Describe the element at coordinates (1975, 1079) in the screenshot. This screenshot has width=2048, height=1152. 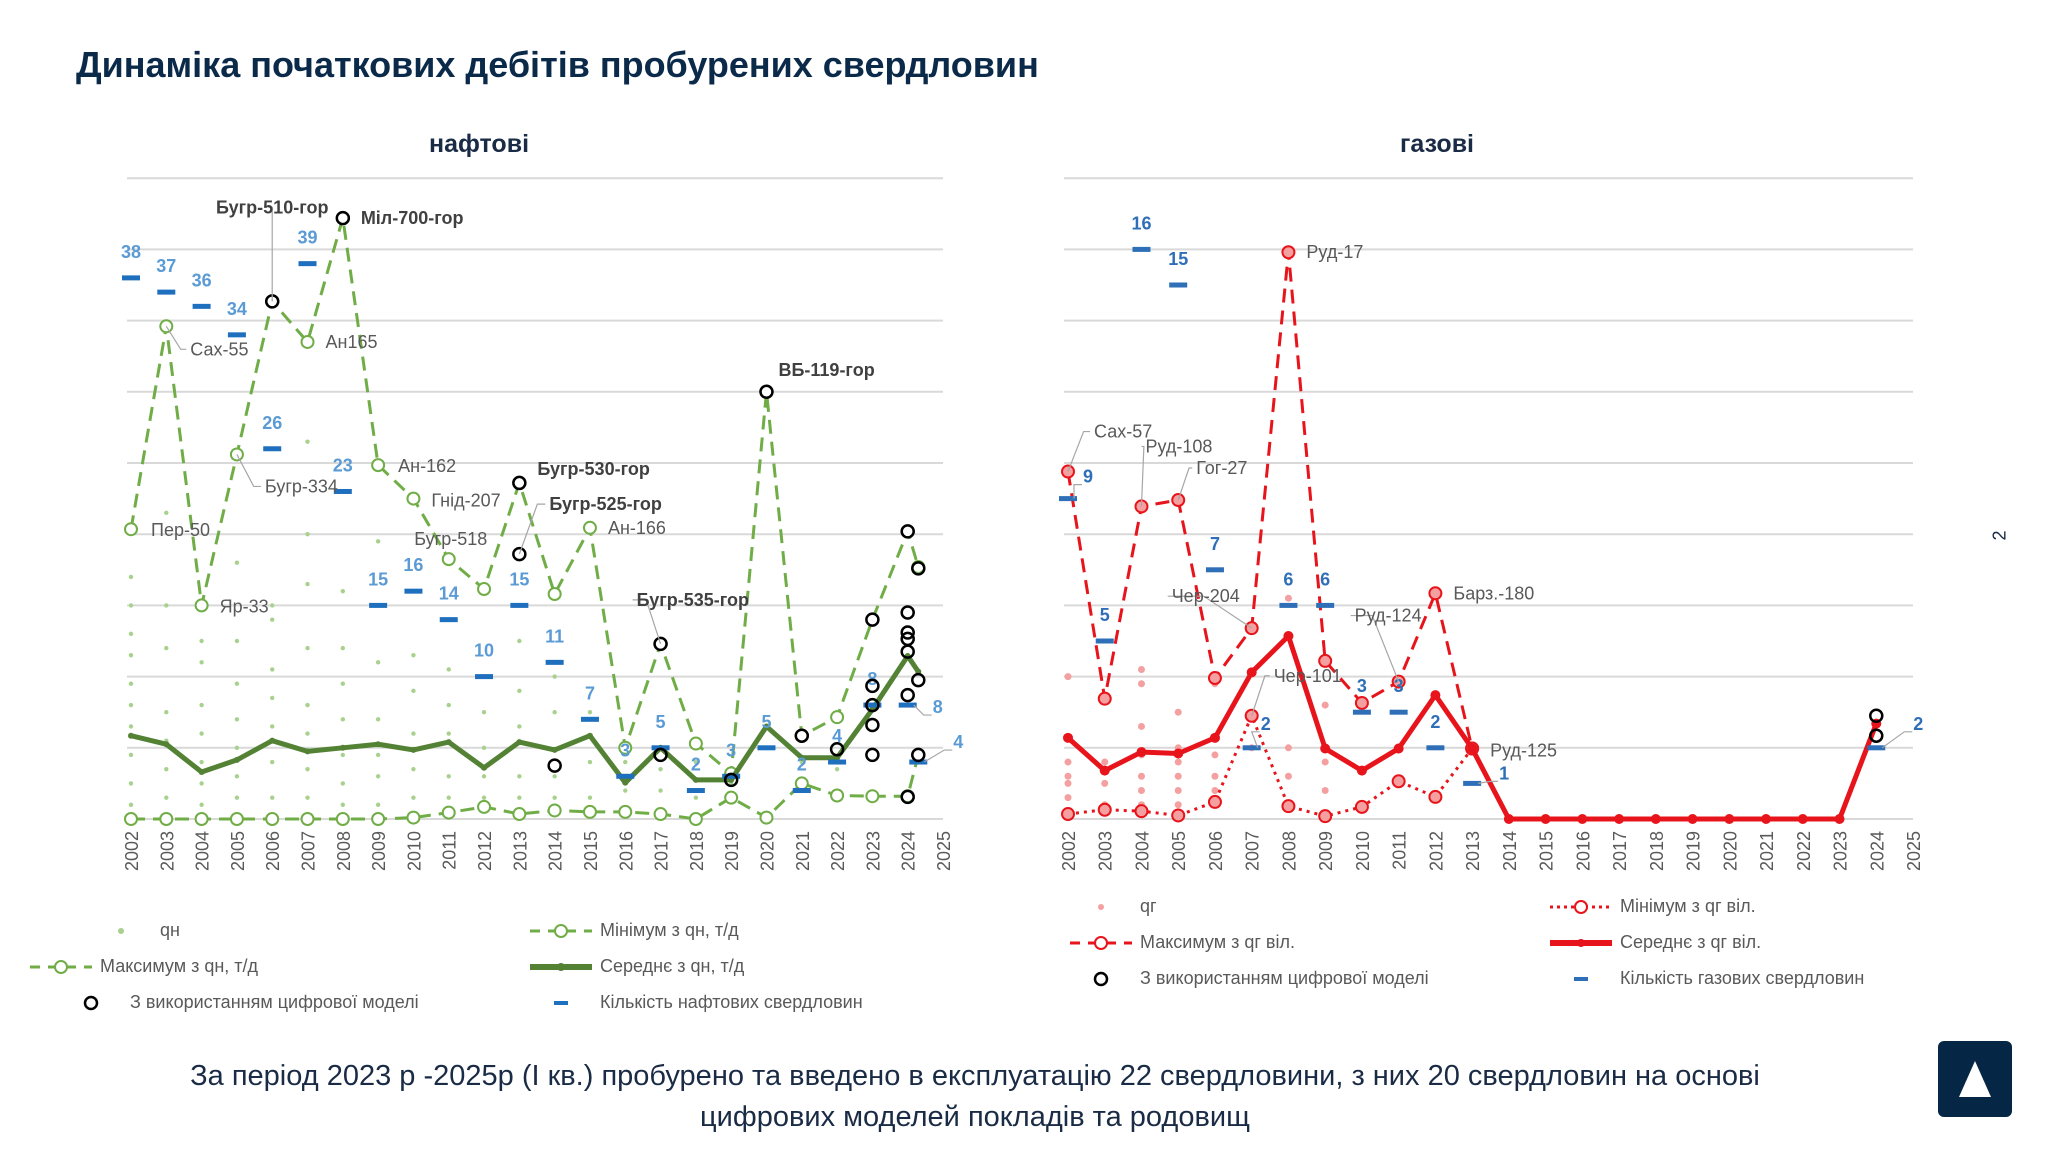
I see `company-logo` at that location.